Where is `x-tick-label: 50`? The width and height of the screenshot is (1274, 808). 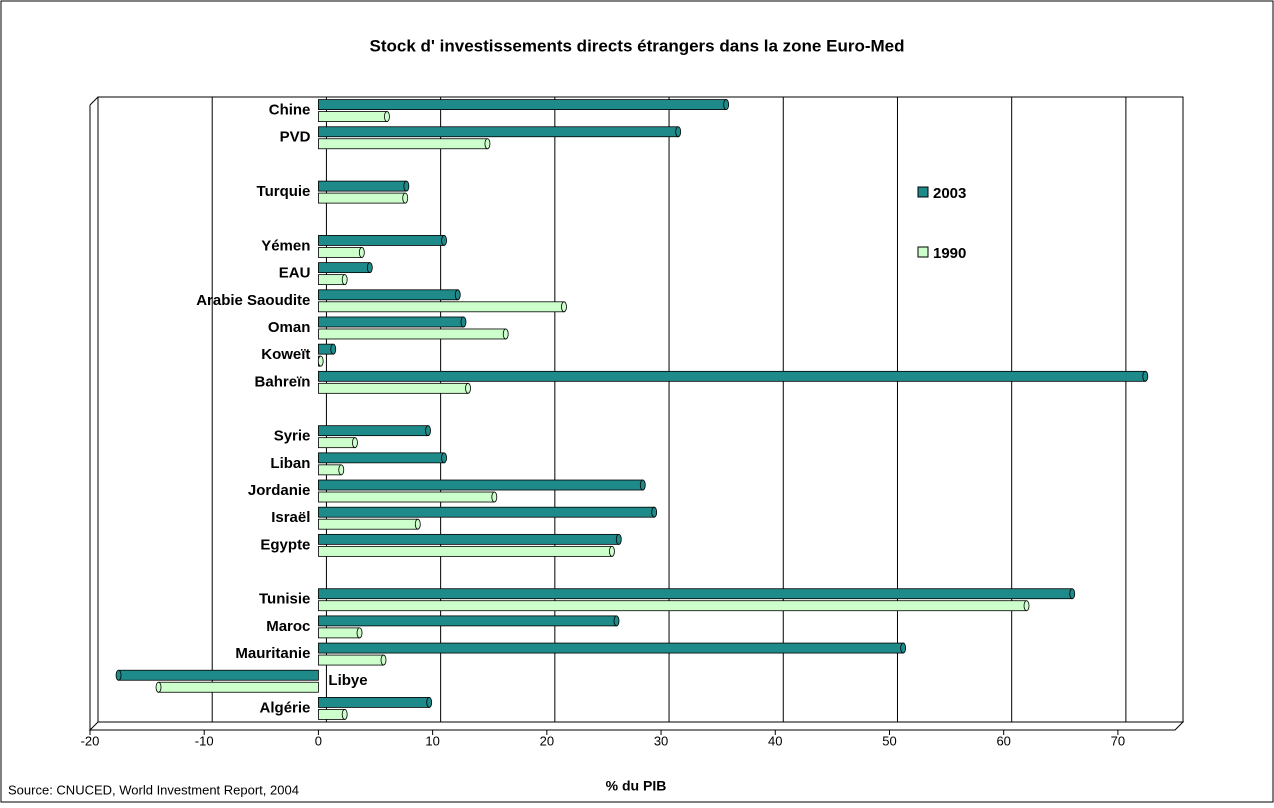
x-tick-label: 50 is located at coordinates (889, 740).